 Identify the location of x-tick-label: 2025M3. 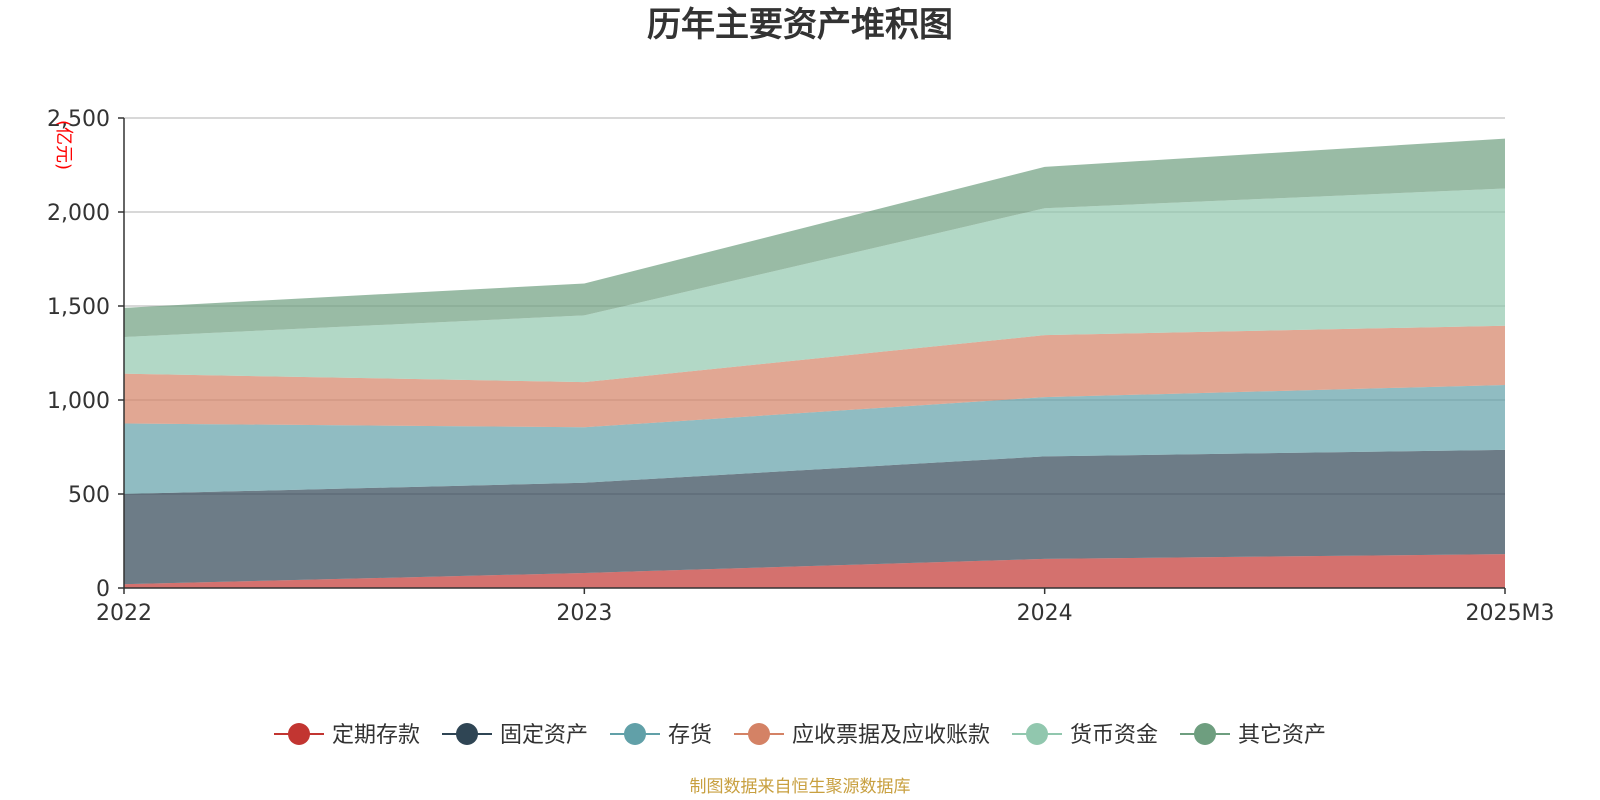
(1510, 613).